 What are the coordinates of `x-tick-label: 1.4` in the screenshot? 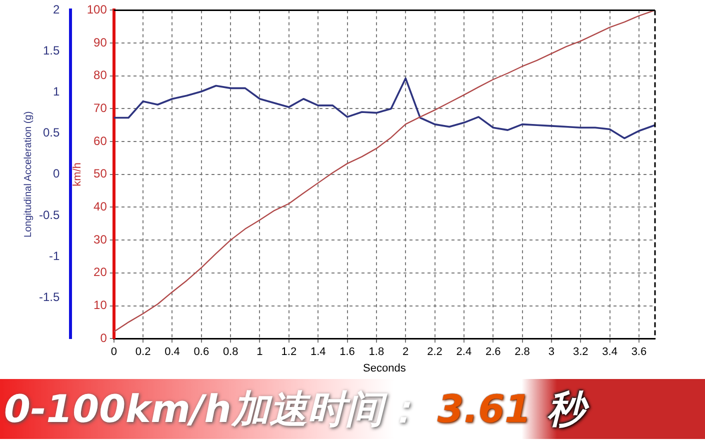 It's located at (318, 352).